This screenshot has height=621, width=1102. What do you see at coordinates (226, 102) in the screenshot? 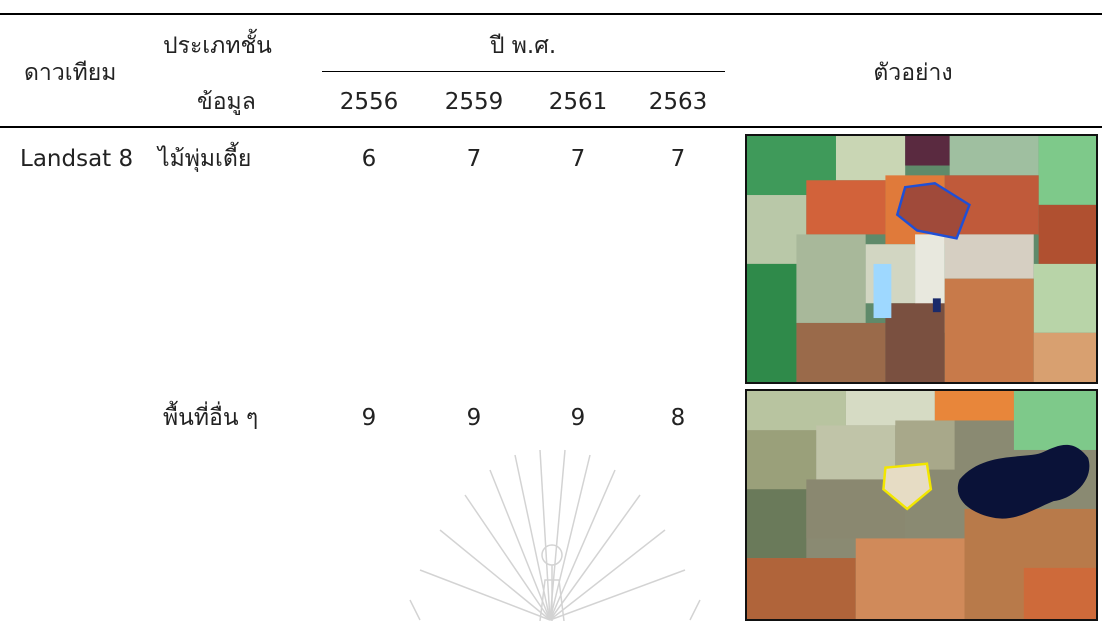
I see `header-class-line2: ข้อมูล` at bounding box center [226, 102].